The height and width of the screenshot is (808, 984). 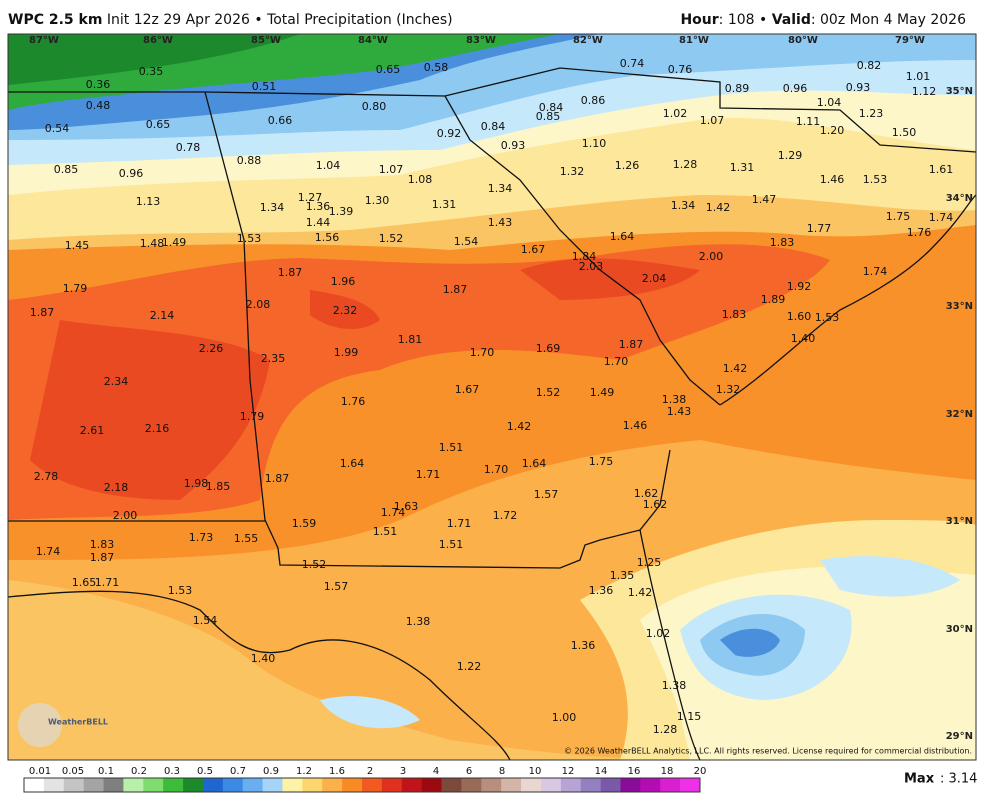 I want to click on precip-label: 1.83, so click(x=102, y=544).